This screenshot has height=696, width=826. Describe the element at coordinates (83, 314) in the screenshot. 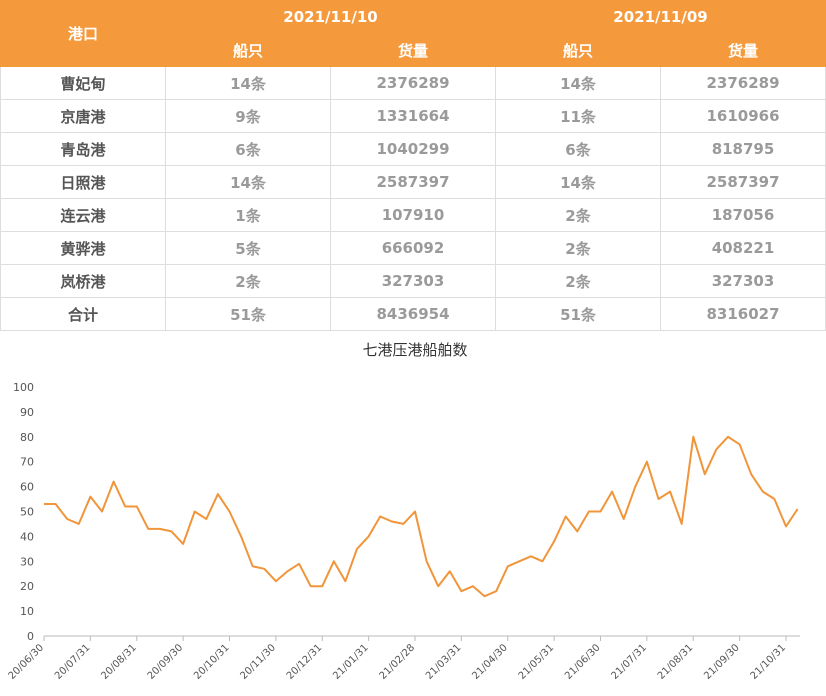

I see `port-name: 合计` at that location.